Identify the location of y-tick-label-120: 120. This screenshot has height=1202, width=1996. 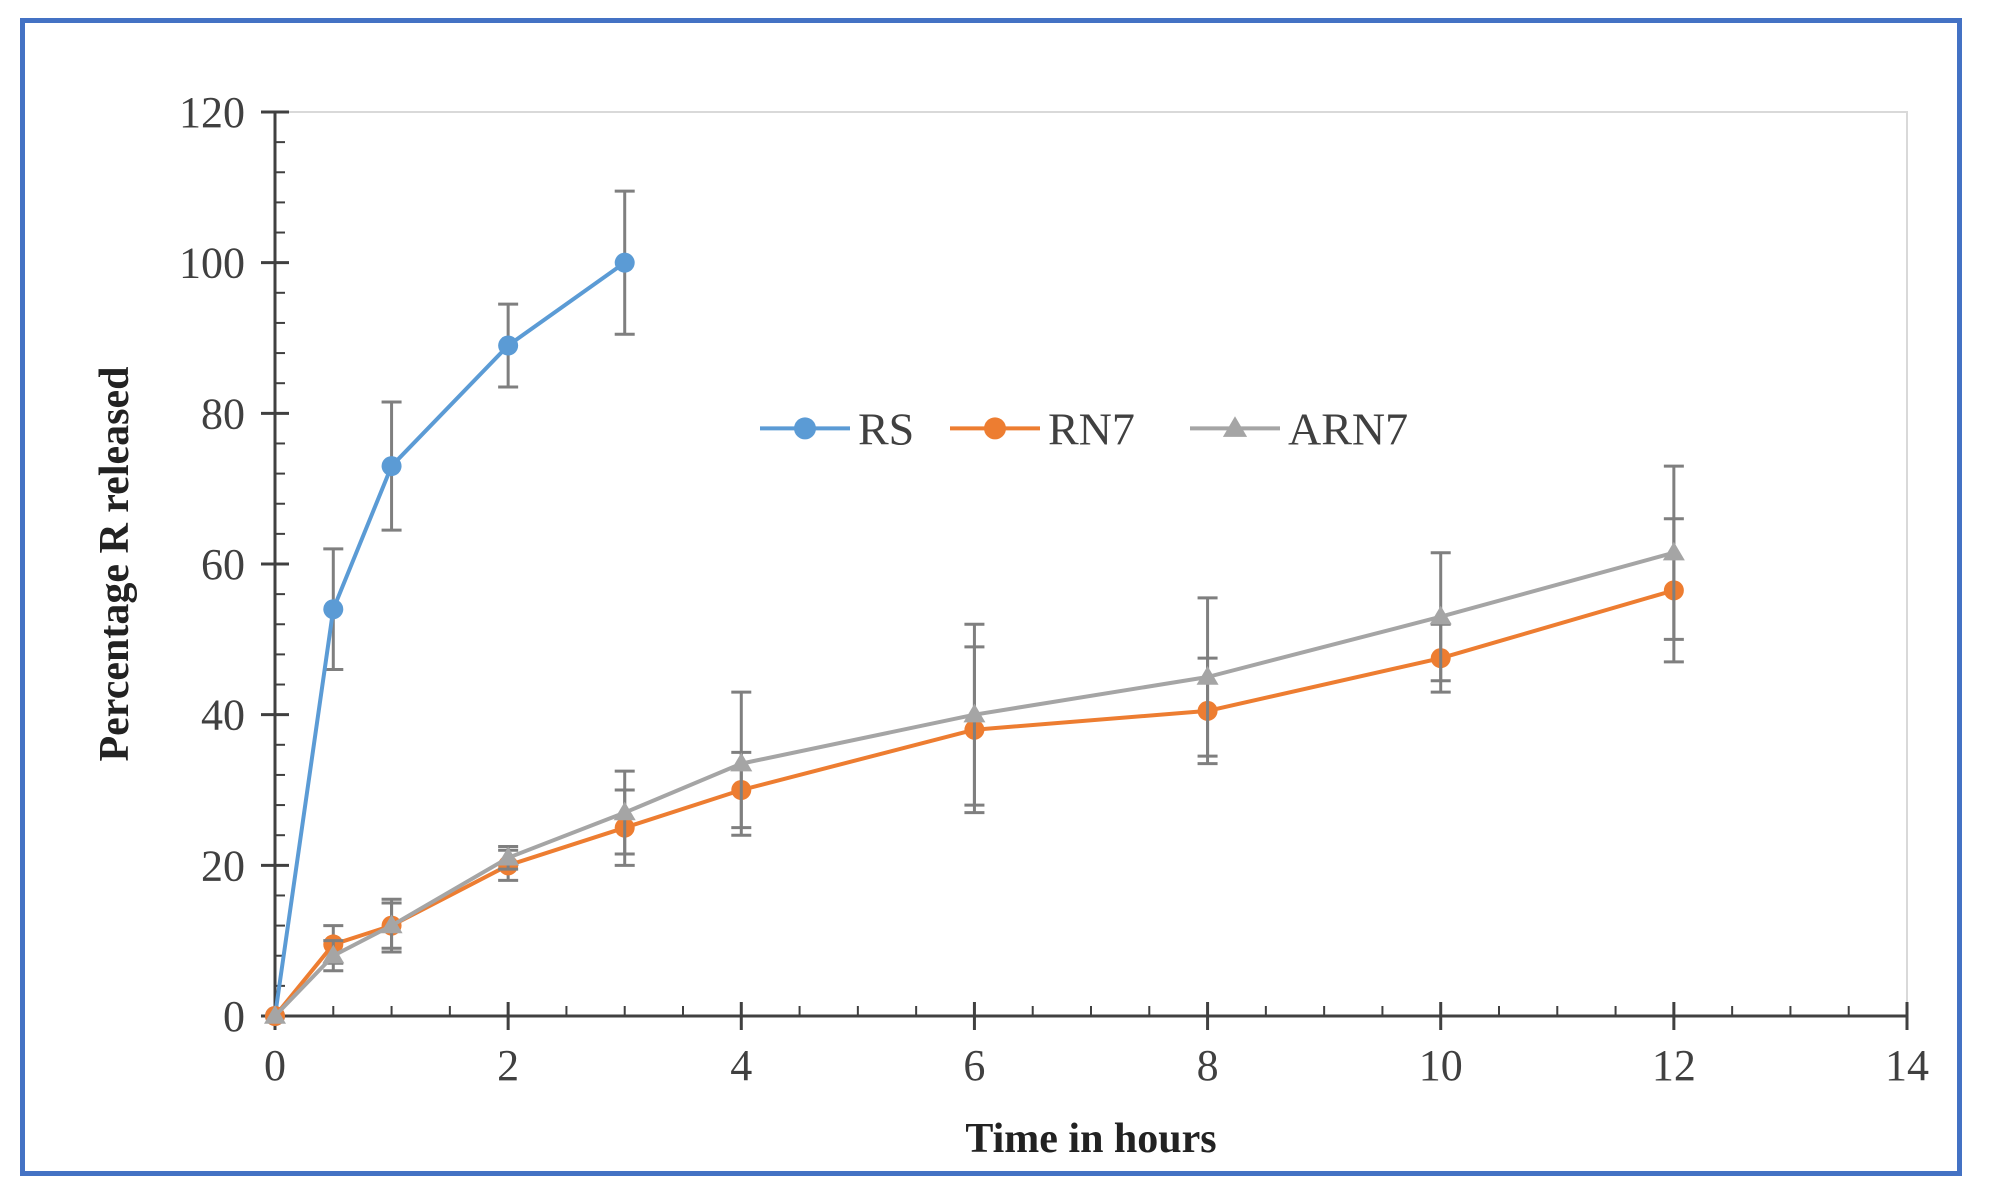
(212, 112).